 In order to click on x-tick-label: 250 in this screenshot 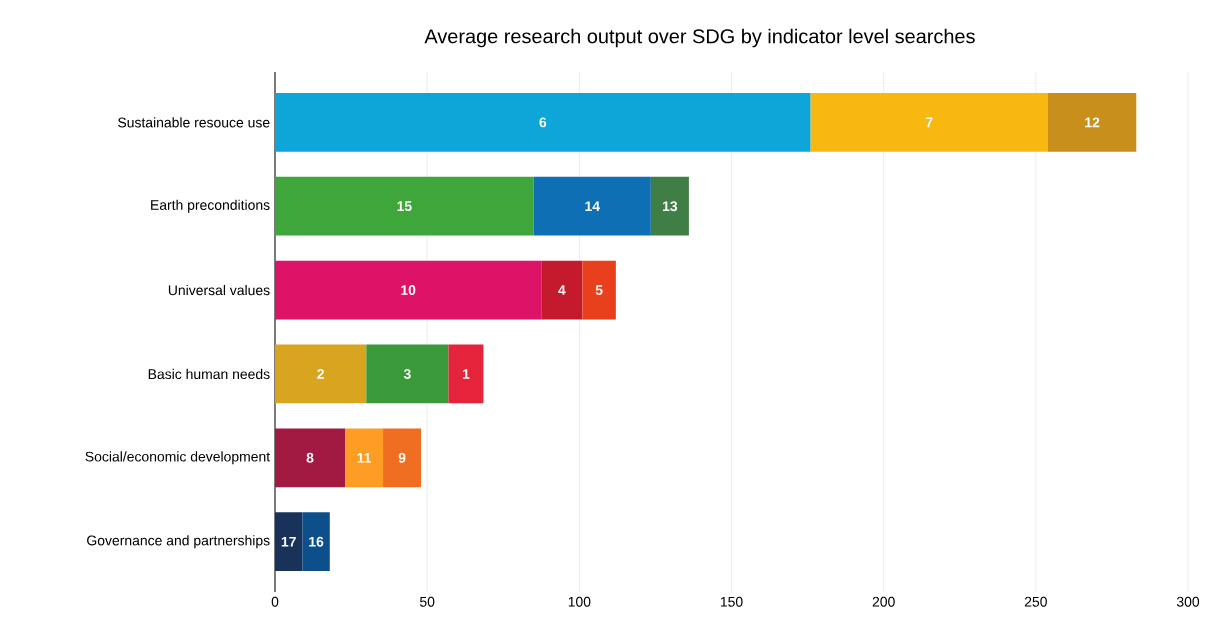, I will do `click(1035, 601)`.